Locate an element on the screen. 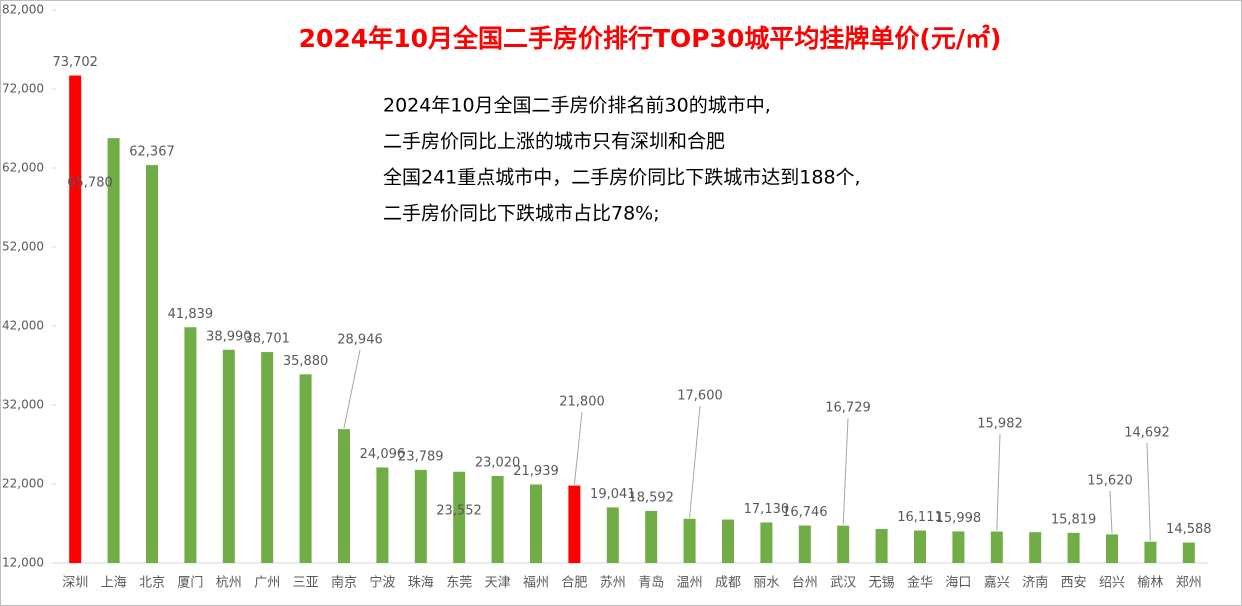 The image size is (1242, 606). x-tick-label: 合肥 is located at coordinates (574, 583).